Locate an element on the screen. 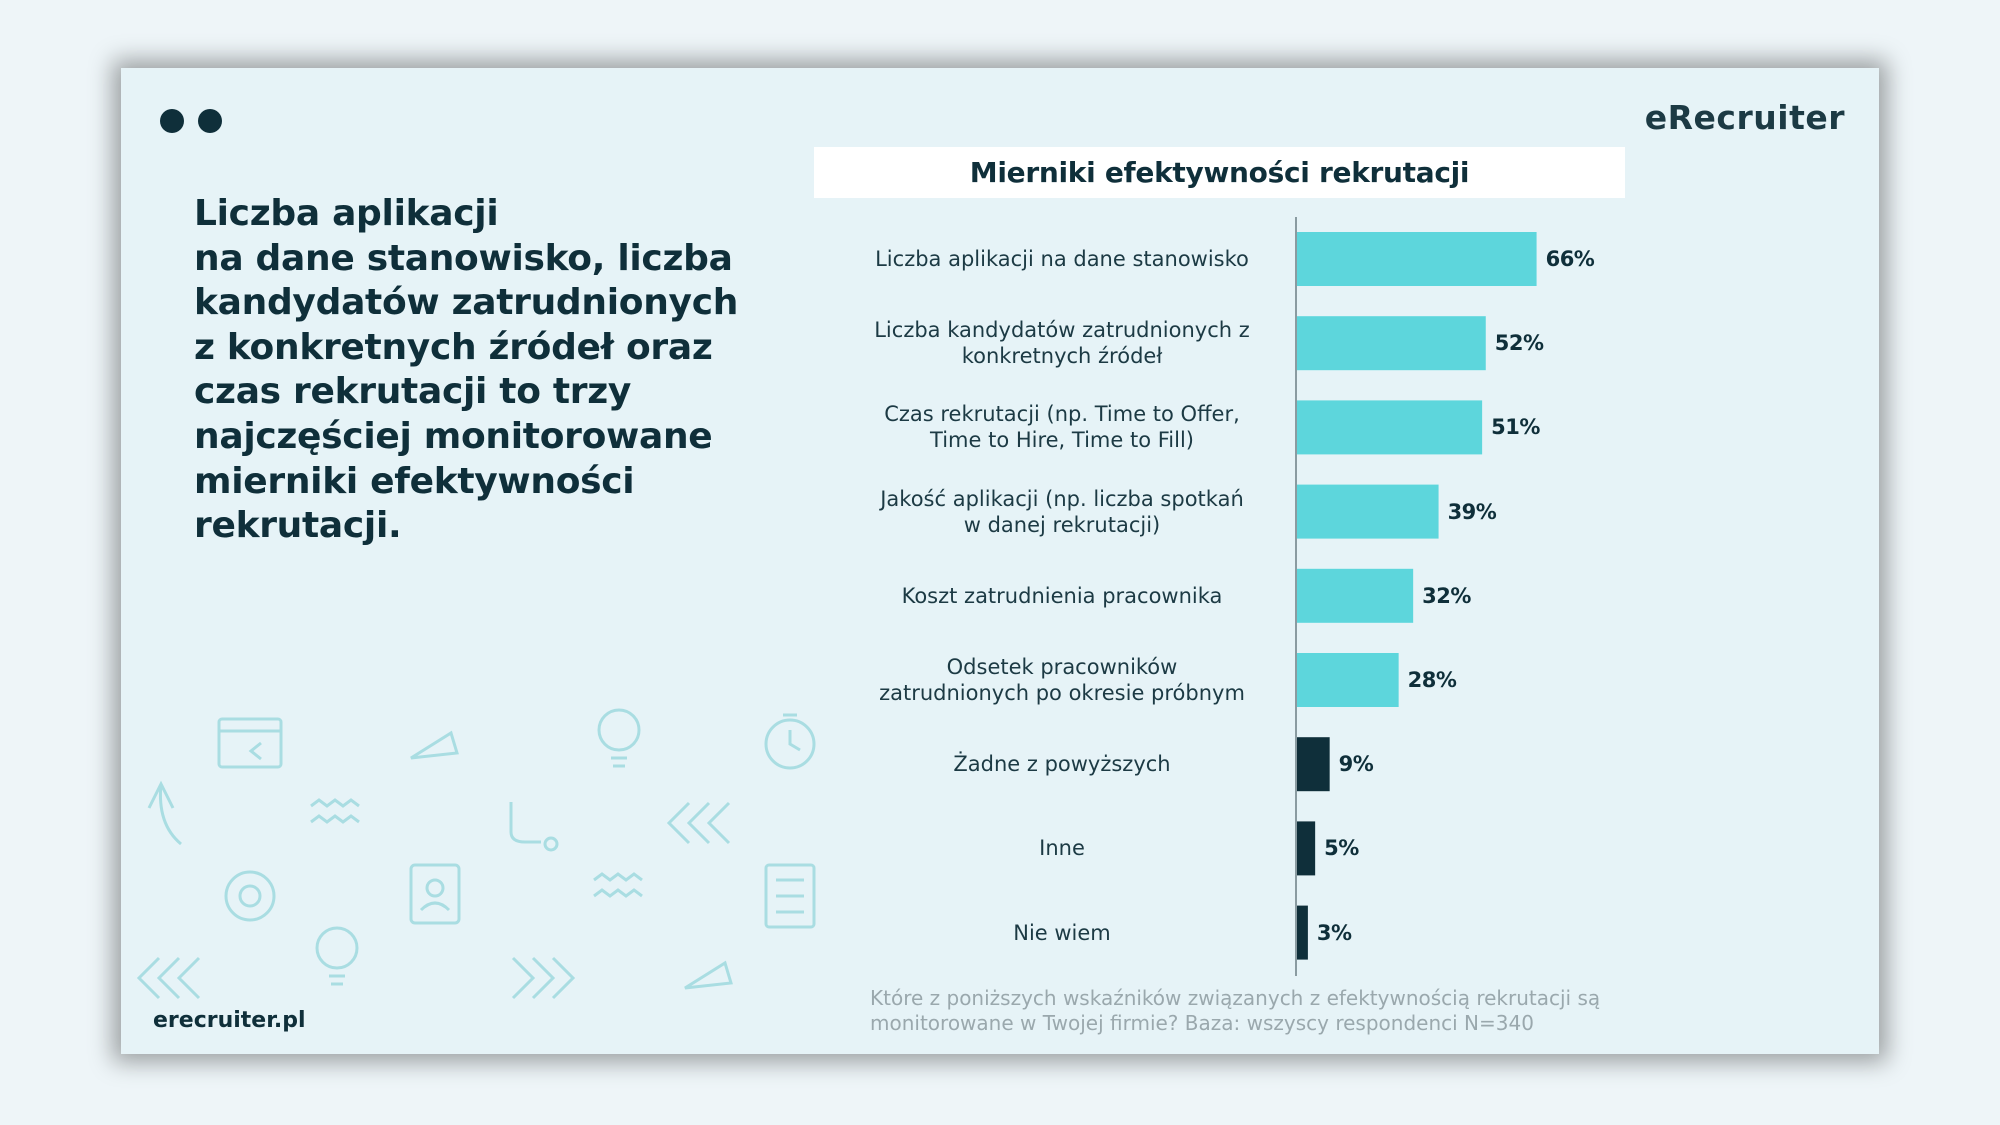 The image size is (2000, 1125). category-label: Koszt zatrudnienia pracownika is located at coordinates (1062, 595).